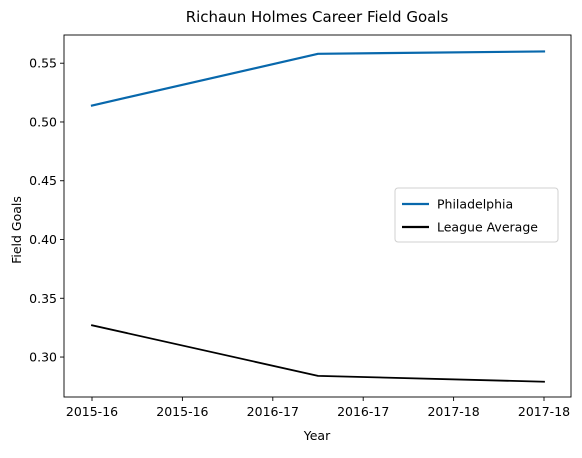 The image size is (582, 458). I want to click on chart-title: Richaun Holmes Career Field Goals, so click(317, 17).